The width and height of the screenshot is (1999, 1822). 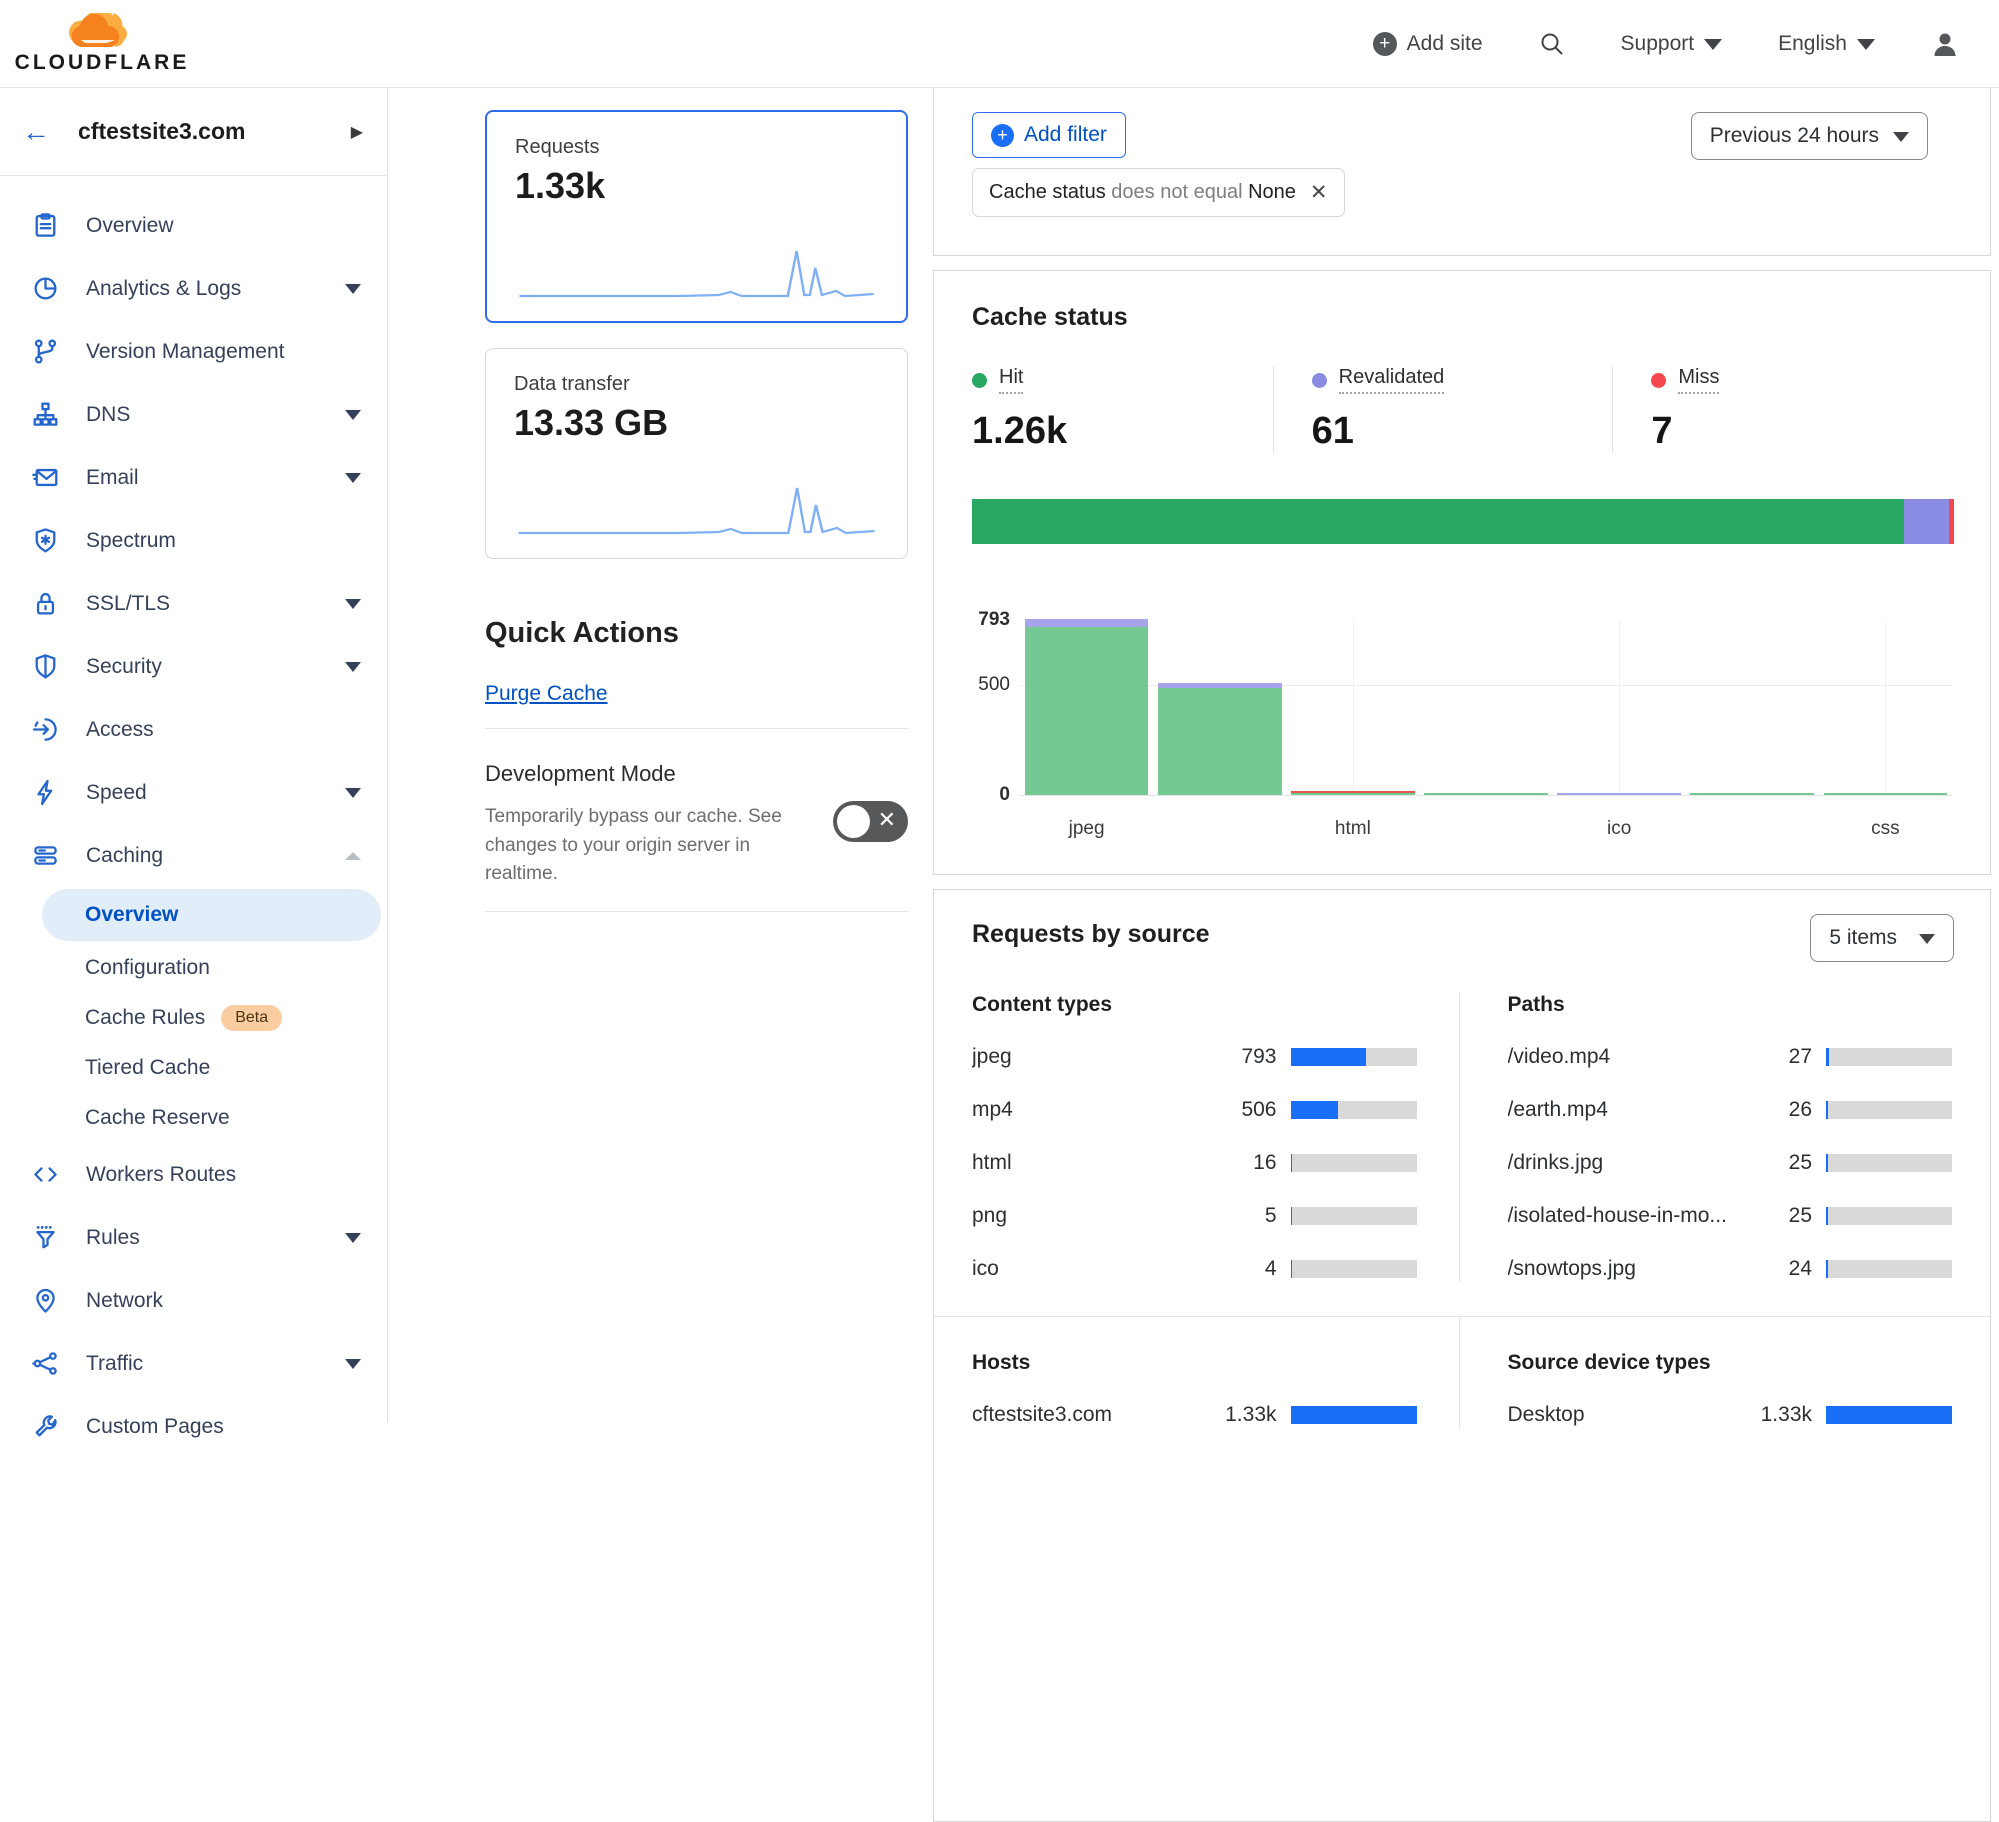 I want to click on source-row: /isolated-house-in-mo... 25, so click(x=1730, y=1216).